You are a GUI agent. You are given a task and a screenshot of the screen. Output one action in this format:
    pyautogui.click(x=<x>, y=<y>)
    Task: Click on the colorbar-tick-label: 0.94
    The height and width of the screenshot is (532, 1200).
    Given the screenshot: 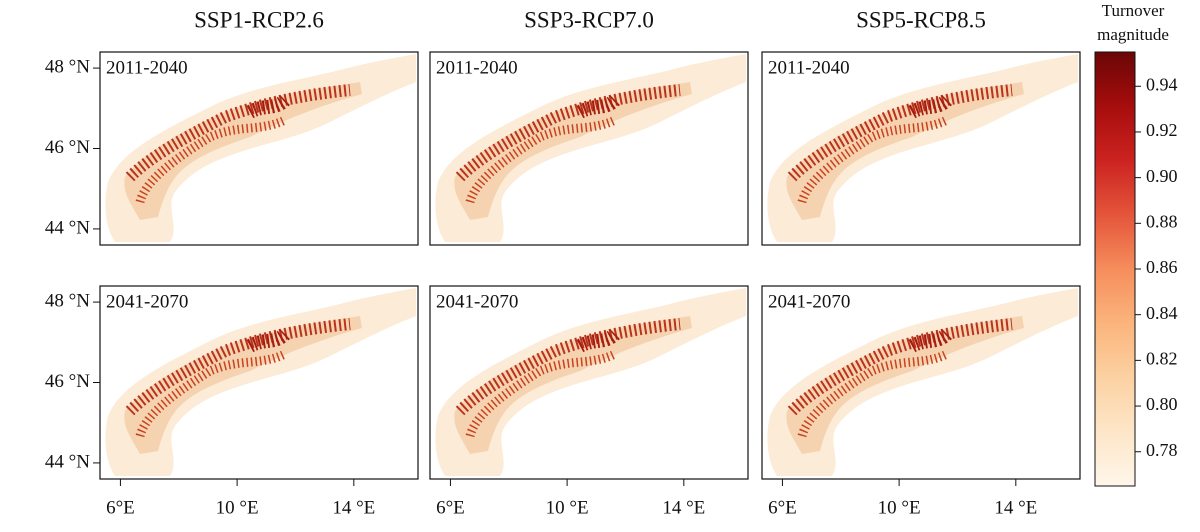 What is the action you would take?
    pyautogui.click(x=1162, y=84)
    